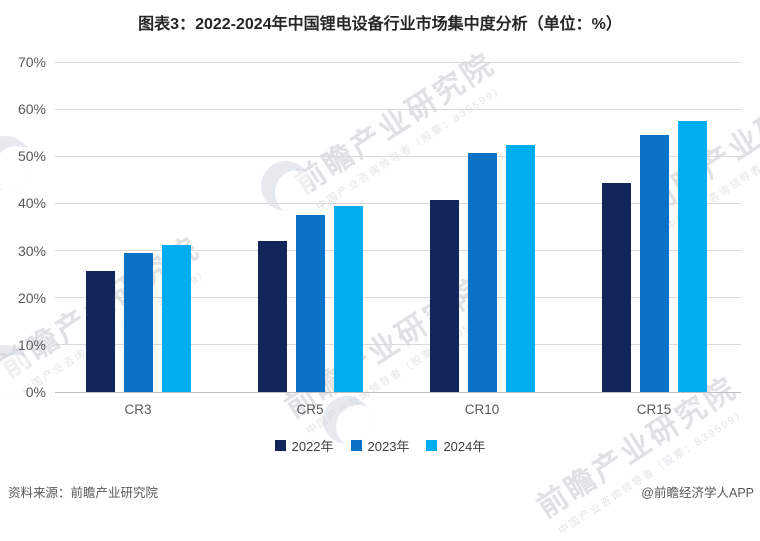 The width and height of the screenshot is (760, 541). I want to click on y-tick-label: 0%, so click(35, 392).